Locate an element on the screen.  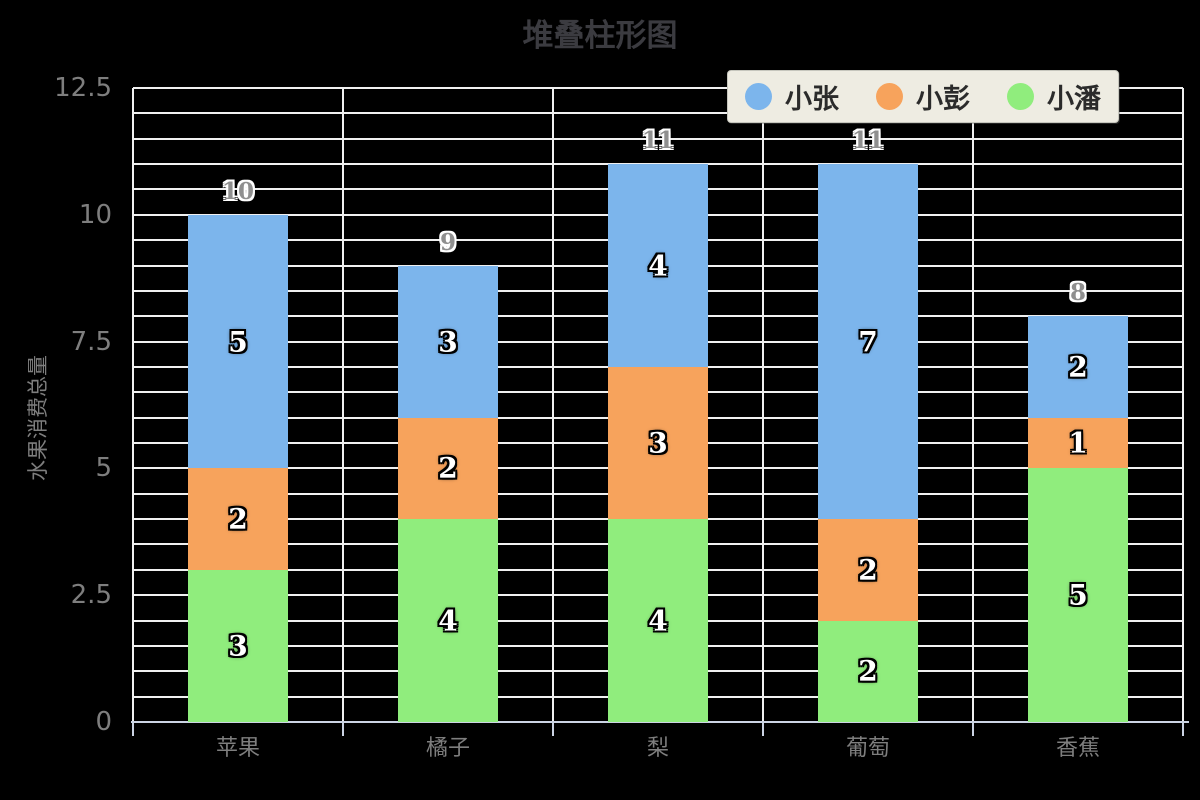
bar-total-label: 8 is located at coordinates (1078, 293).